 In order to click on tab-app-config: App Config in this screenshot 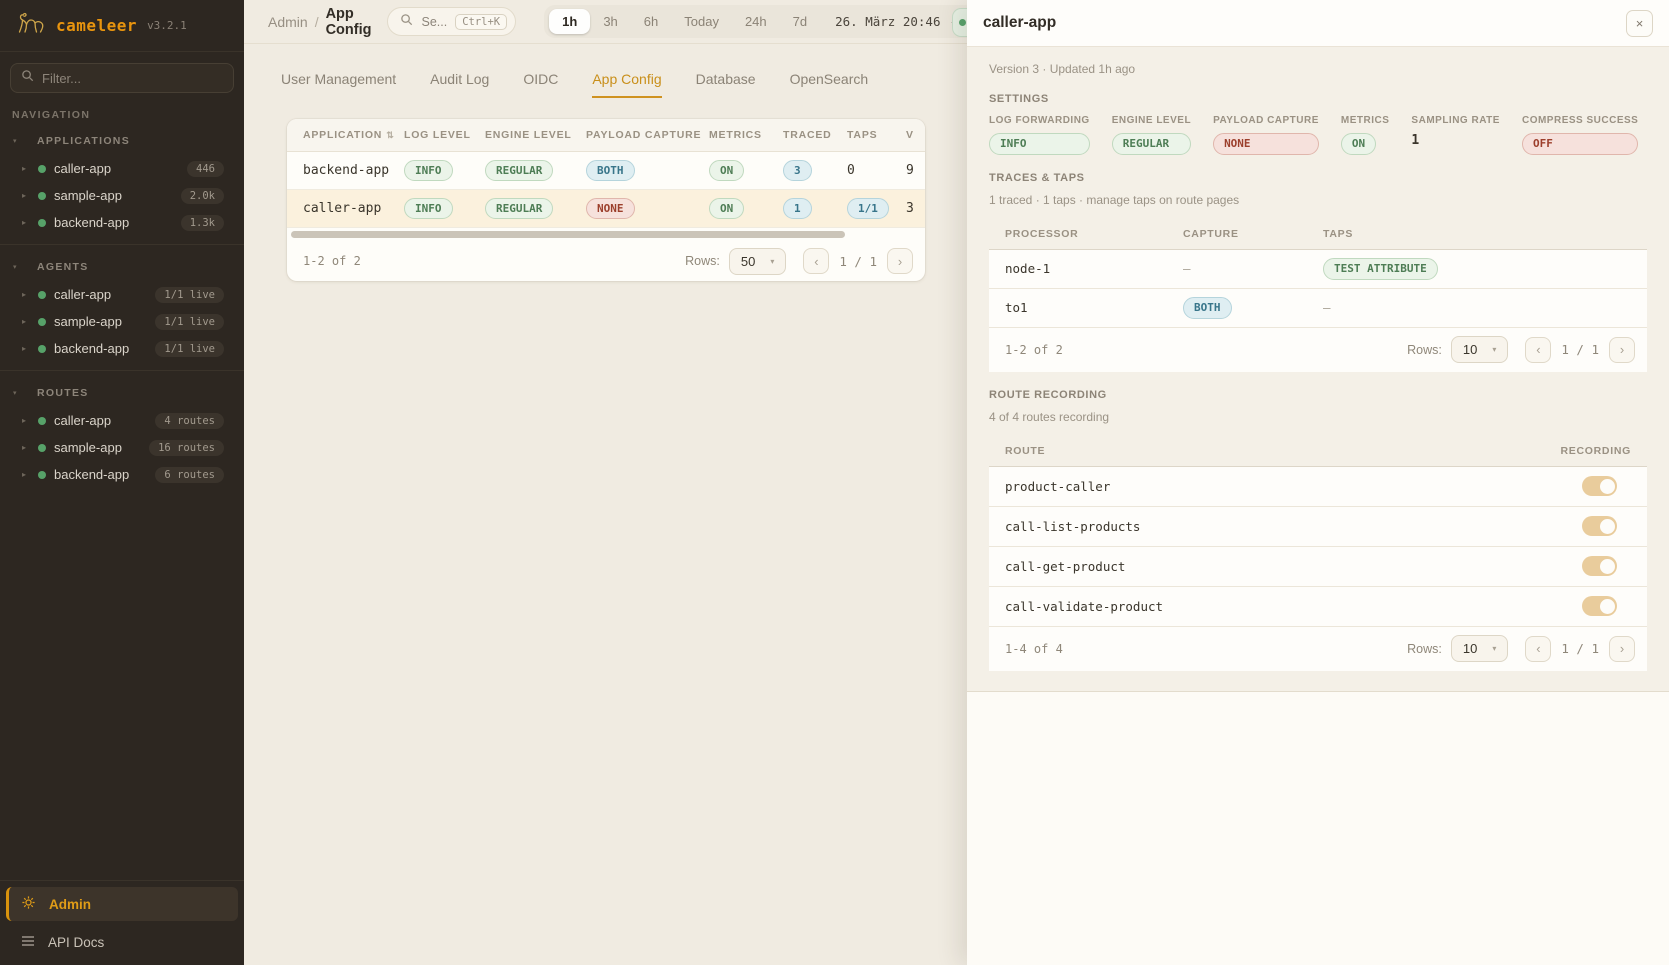, I will do `click(627, 84)`.